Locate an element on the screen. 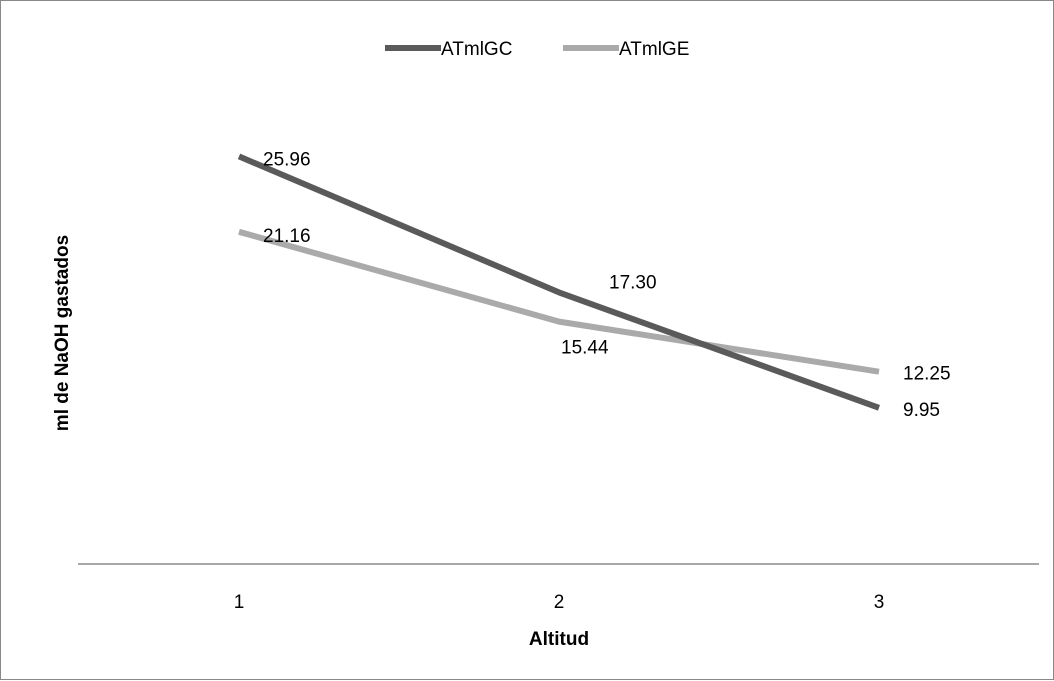  data-label: 25.96 is located at coordinates (287, 159).